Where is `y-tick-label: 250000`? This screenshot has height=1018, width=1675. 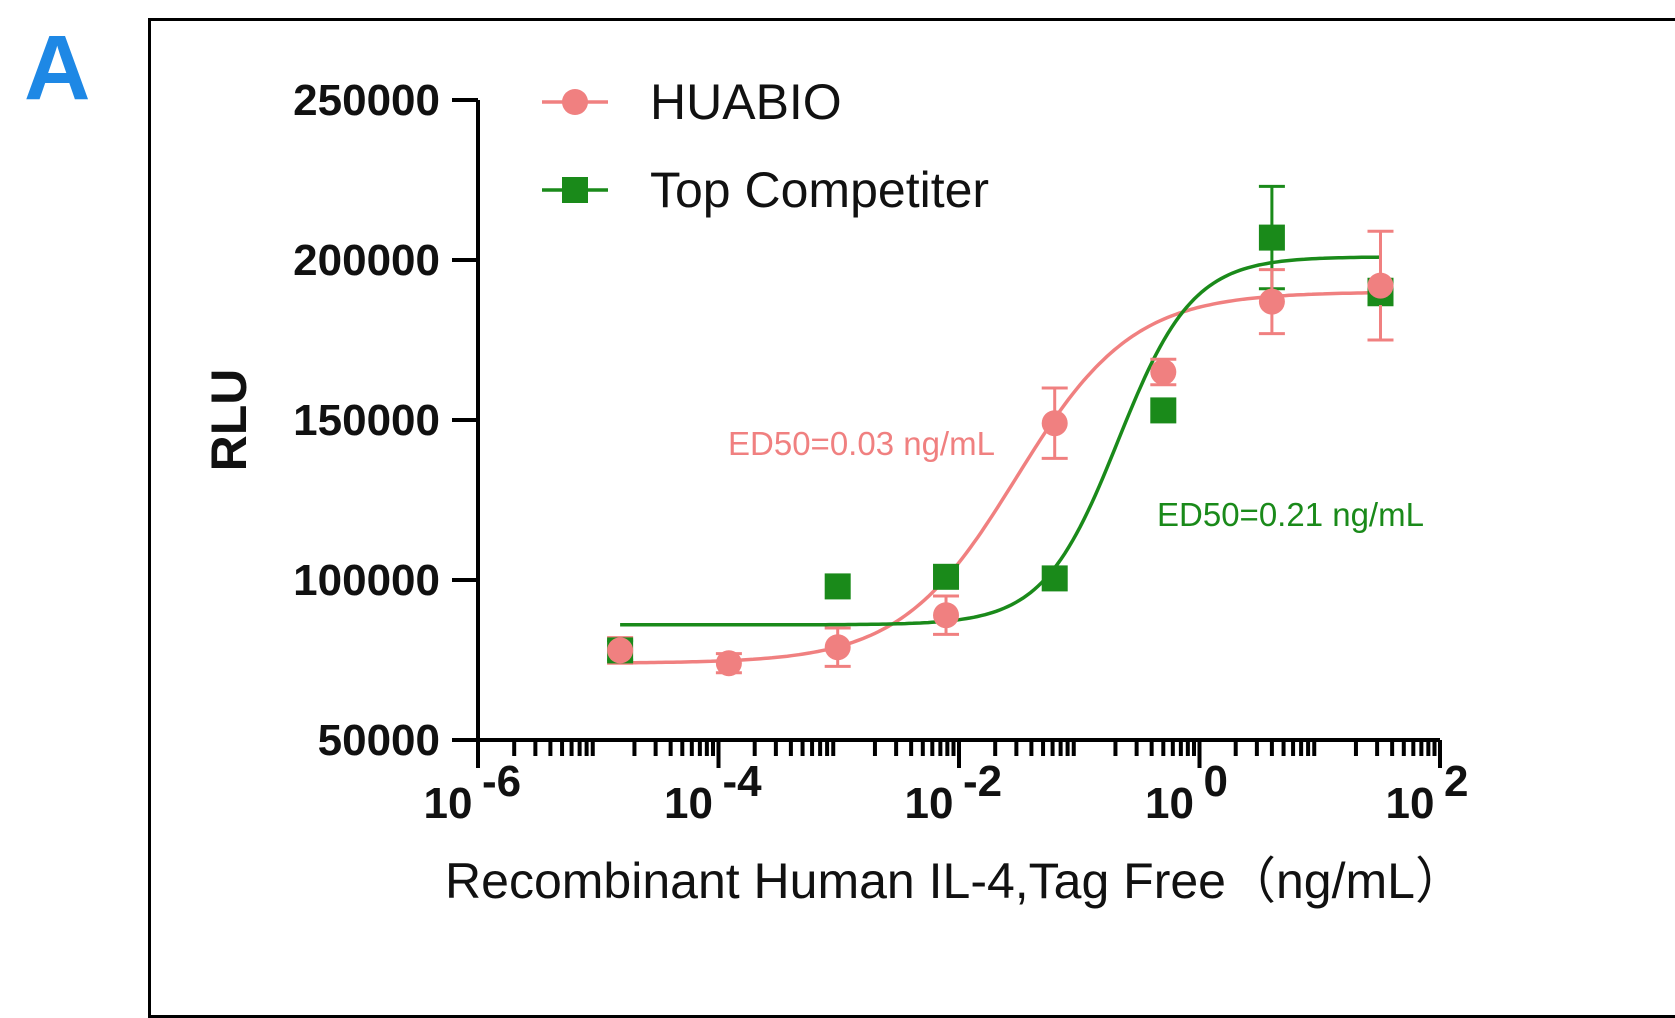
y-tick-label: 250000 is located at coordinates (366, 100).